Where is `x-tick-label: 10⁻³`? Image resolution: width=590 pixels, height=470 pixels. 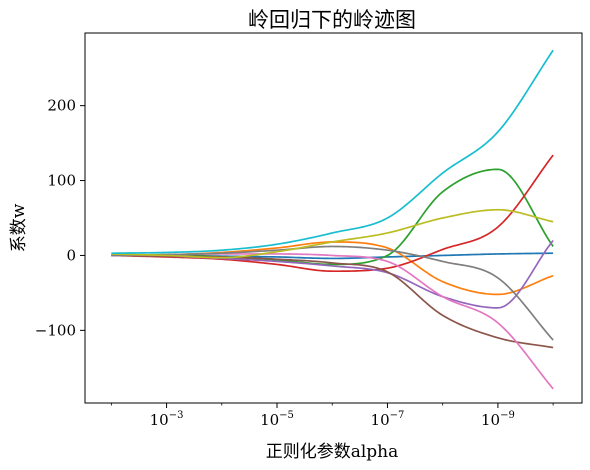 x-tick-label: 10⁻³ is located at coordinates (167, 419).